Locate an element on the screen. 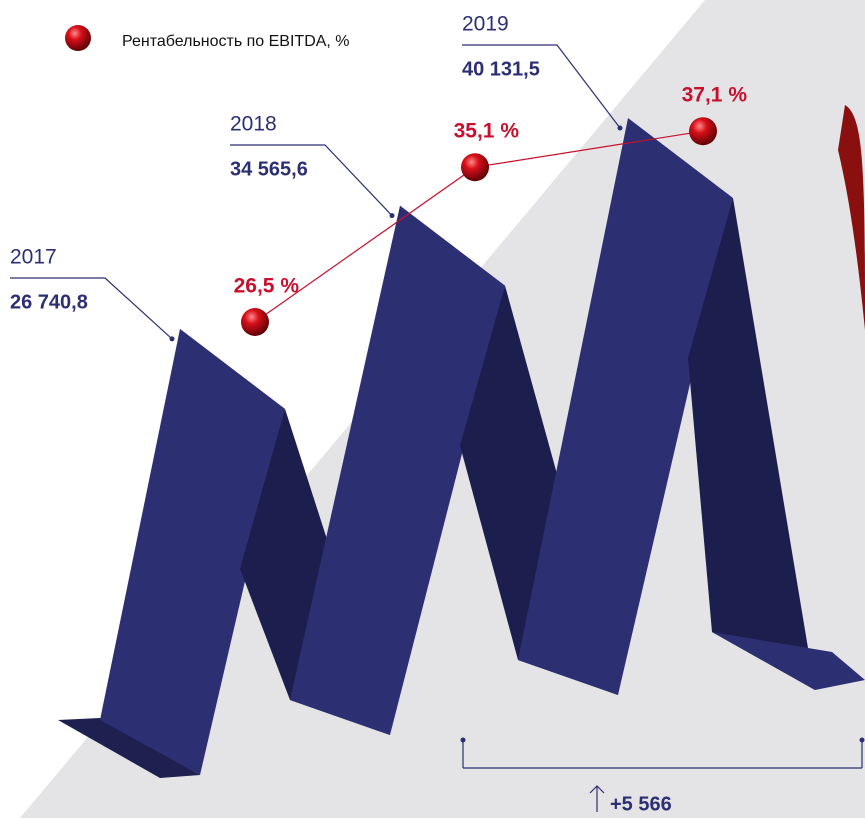 The height and width of the screenshot is (818, 865). legend-marker is located at coordinates (78, 38).